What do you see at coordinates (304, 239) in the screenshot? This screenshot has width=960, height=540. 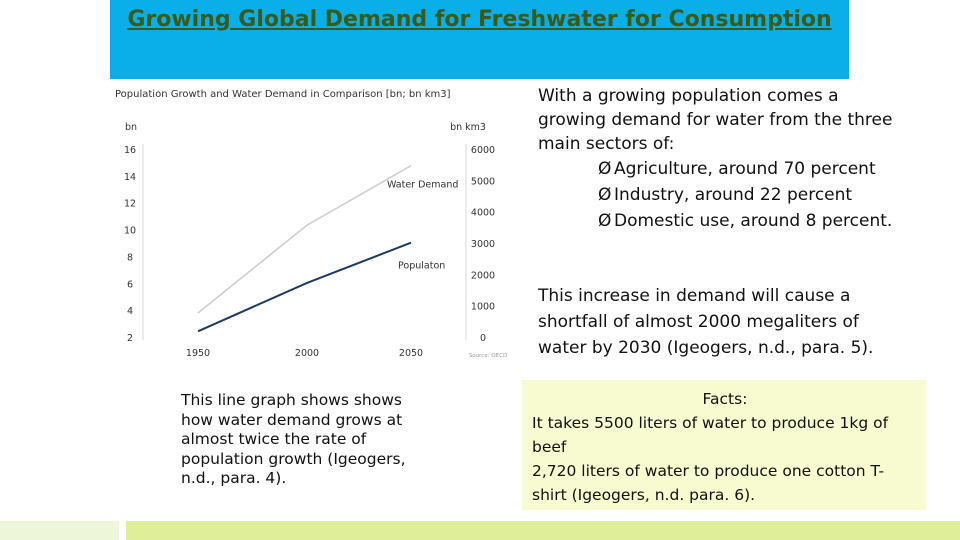 I see `water-demand-line` at bounding box center [304, 239].